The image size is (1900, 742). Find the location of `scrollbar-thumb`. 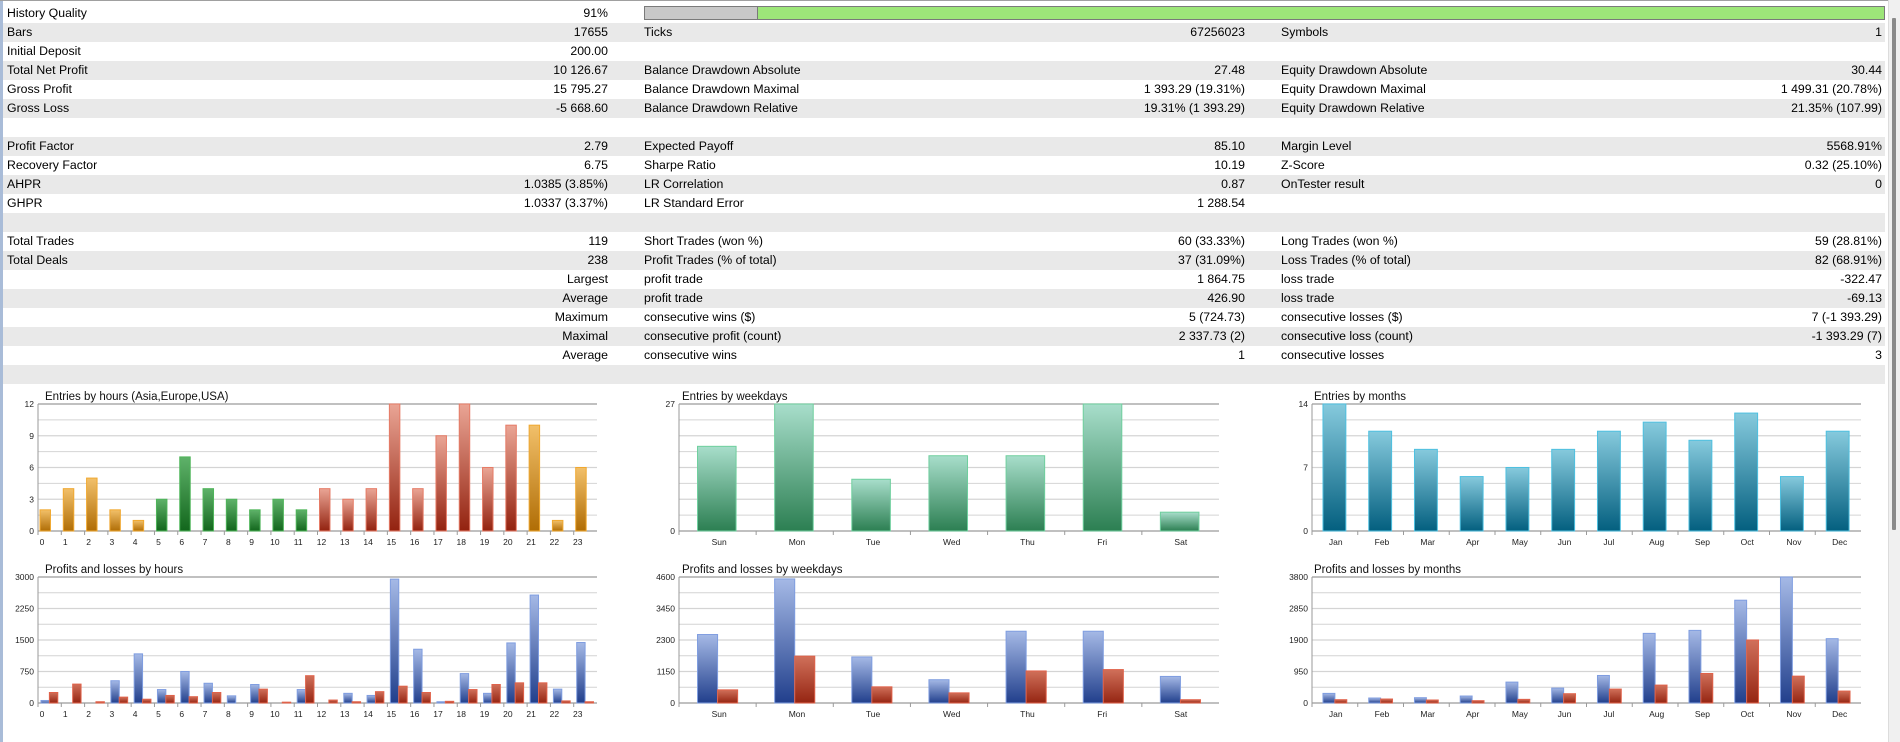

scrollbar-thumb is located at coordinates (1894, 274).